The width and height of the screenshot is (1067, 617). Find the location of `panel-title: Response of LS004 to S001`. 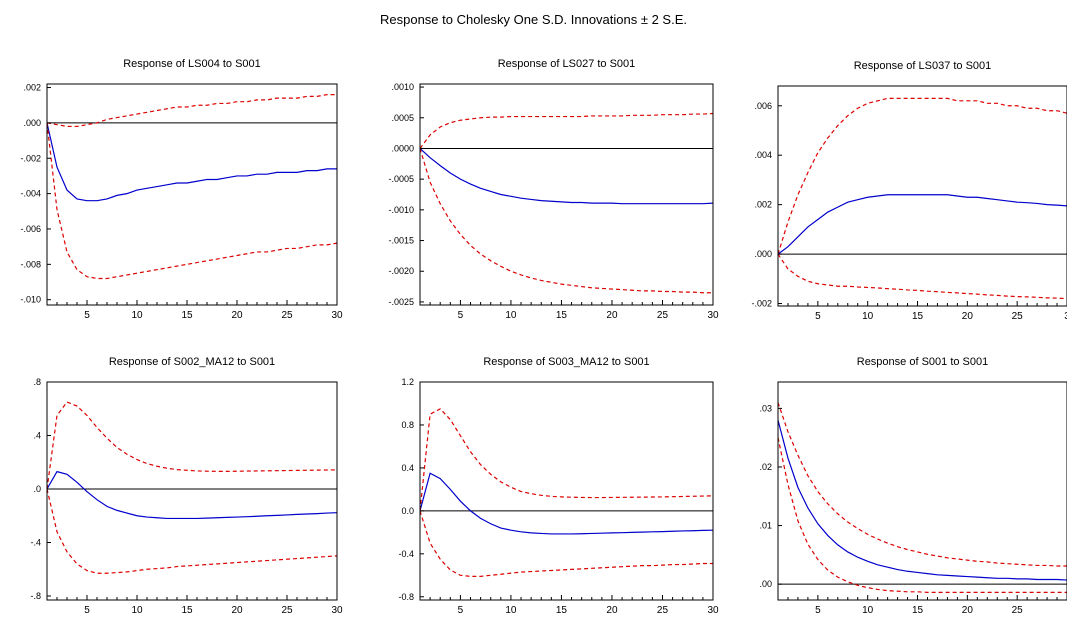

panel-title: Response of LS004 to S001 is located at coordinates (192, 64).